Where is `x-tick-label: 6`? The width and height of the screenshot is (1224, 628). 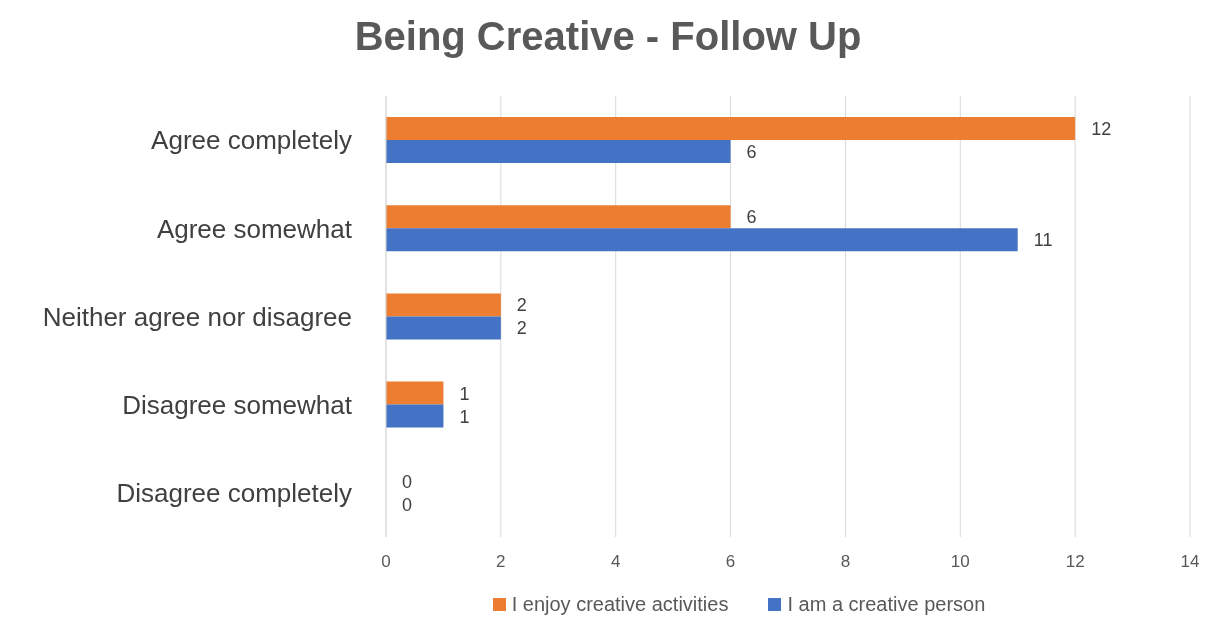
x-tick-label: 6 is located at coordinates (730, 562).